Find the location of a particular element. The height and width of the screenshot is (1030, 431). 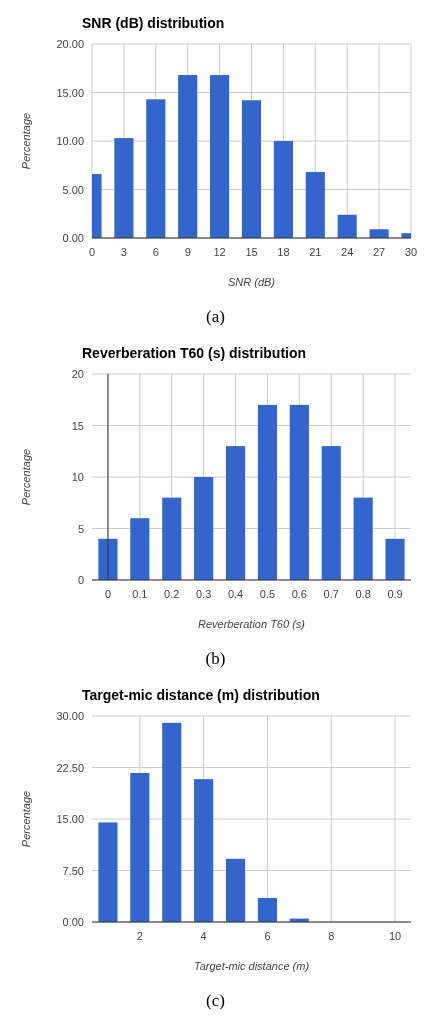

x-tick-label: 3 is located at coordinates (123, 252).